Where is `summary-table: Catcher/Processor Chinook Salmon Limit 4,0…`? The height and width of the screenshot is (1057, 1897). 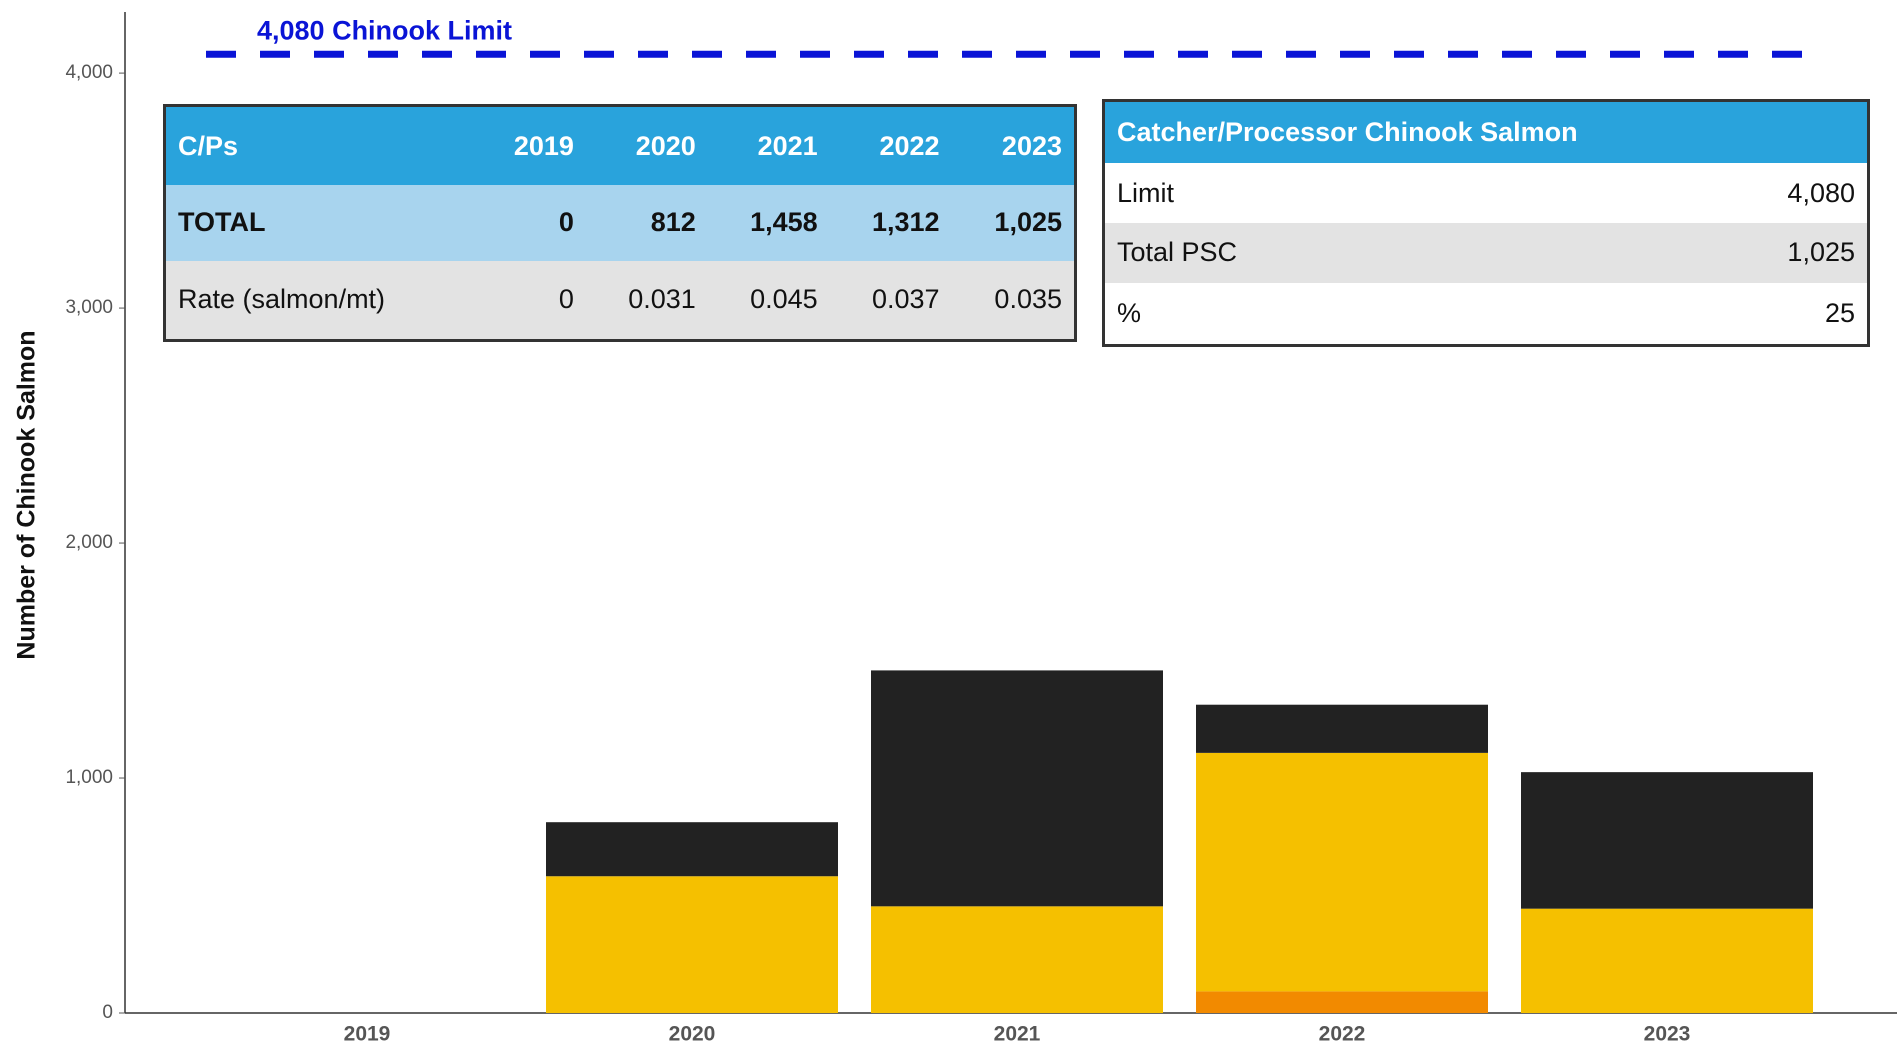
summary-table: Catcher/Processor Chinook Salmon Limit 4,0… is located at coordinates (1486, 223).